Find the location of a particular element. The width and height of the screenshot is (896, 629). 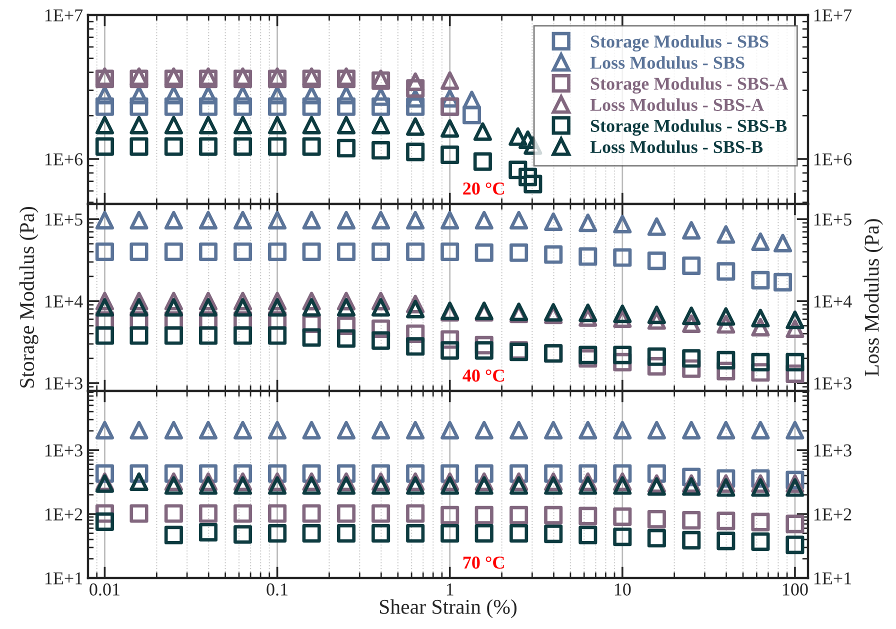

legend-label: Loss Modulus - SBS-A is located at coordinates (677, 104).